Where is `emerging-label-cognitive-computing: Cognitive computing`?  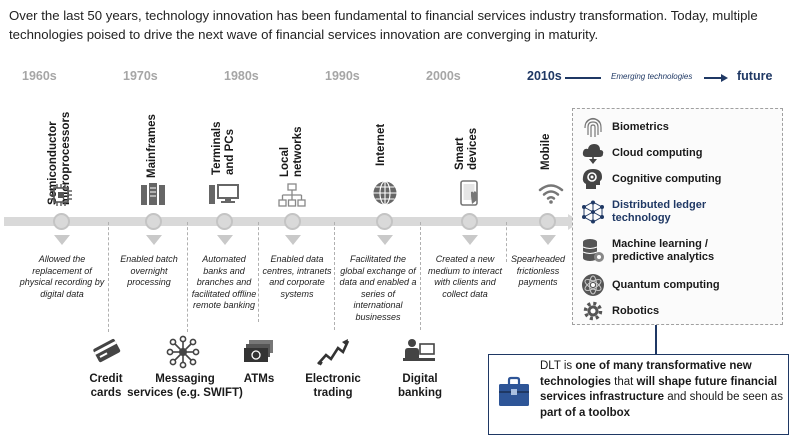
emerging-label-cognitive-computing: Cognitive computing is located at coordinates (667, 178).